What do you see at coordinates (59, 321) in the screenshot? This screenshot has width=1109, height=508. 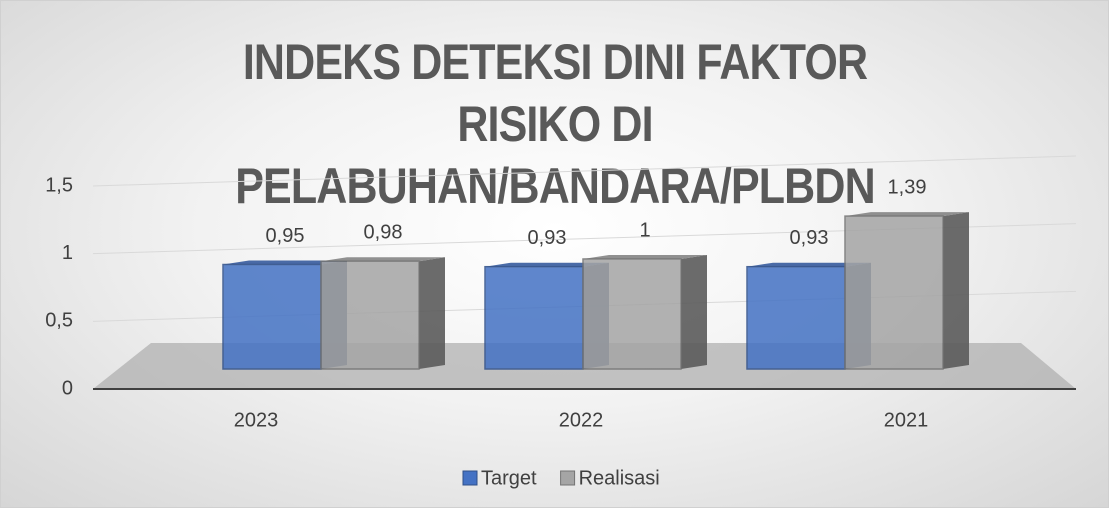 I see `y-tick-label: 0,5` at bounding box center [59, 321].